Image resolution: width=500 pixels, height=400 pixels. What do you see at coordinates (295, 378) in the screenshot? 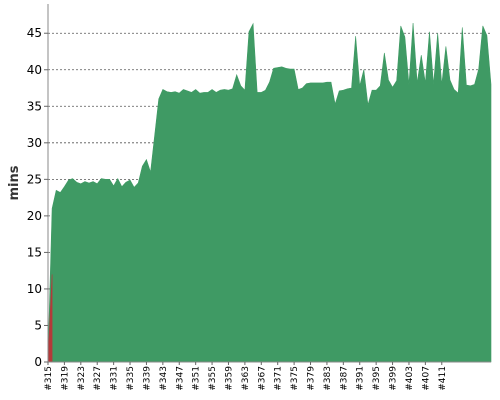
I see `x-tick-label-15: #375` at bounding box center [295, 378].